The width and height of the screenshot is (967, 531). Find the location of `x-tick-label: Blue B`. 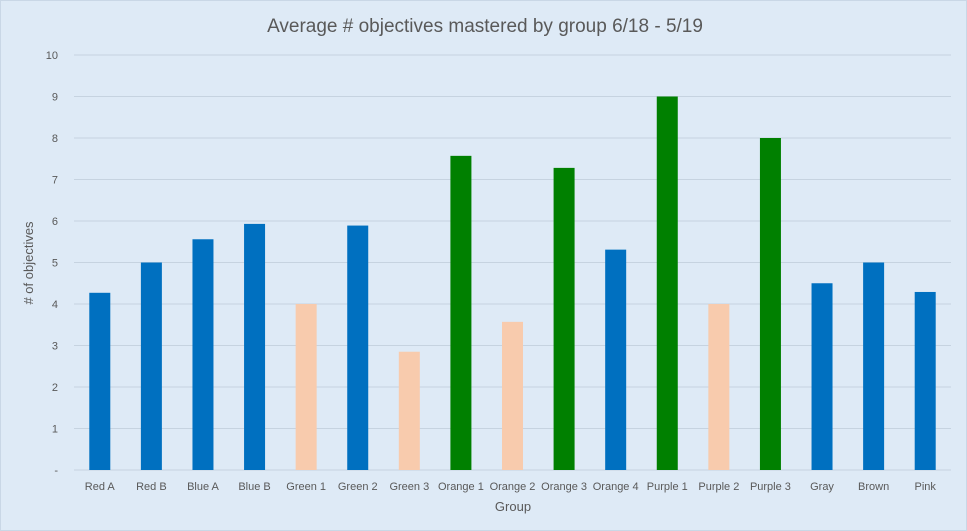

x-tick-label: Blue B is located at coordinates (254, 487).